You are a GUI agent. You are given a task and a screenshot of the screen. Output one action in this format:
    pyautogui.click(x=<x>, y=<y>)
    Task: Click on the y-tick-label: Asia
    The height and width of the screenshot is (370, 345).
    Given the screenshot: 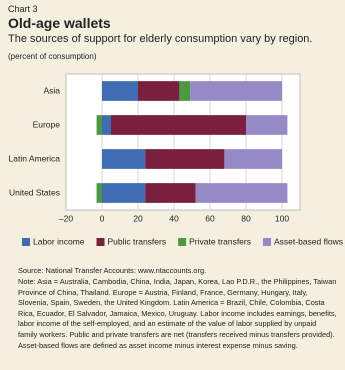 What is the action you would take?
    pyautogui.click(x=51, y=90)
    